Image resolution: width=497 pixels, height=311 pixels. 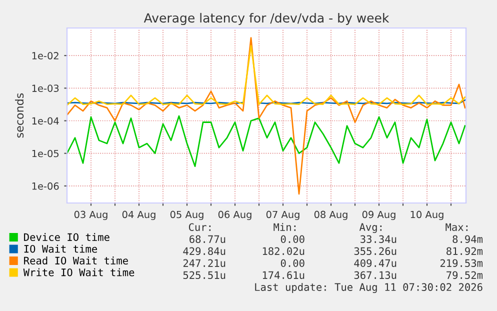 I want to click on text: Cur:, so click(x=199, y=227).